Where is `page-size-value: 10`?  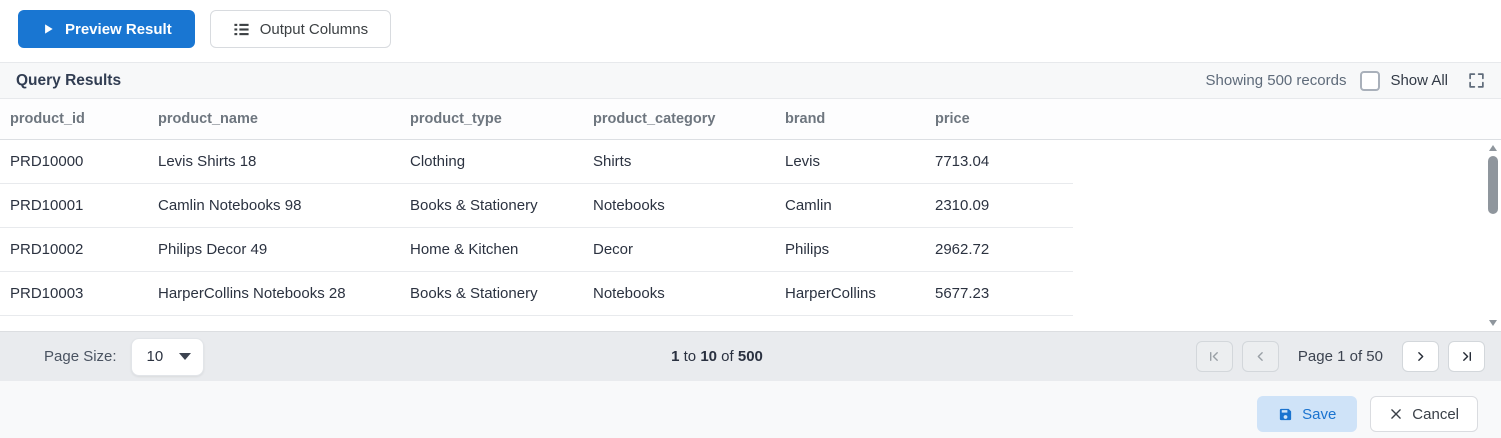
page-size-value: 10 is located at coordinates (155, 356).